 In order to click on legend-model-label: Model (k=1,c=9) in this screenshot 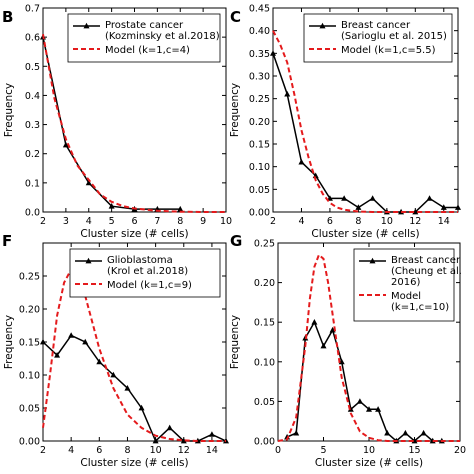, I will do `click(149, 285)`.